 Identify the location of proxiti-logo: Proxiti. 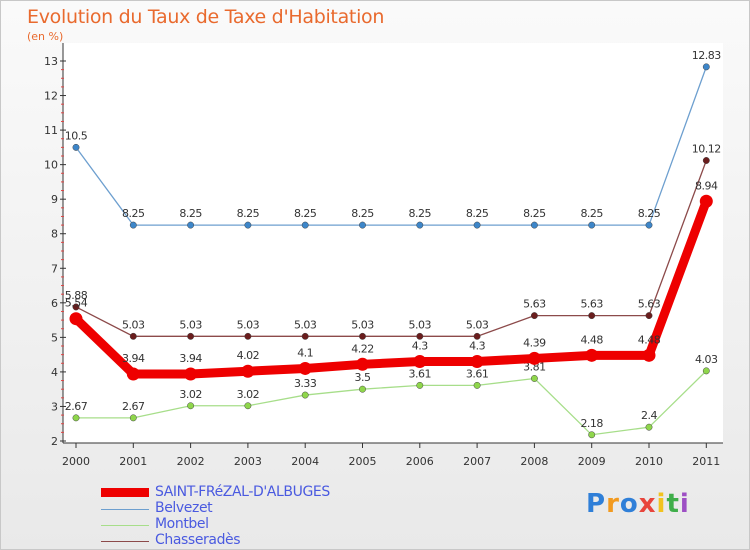
(638, 504).